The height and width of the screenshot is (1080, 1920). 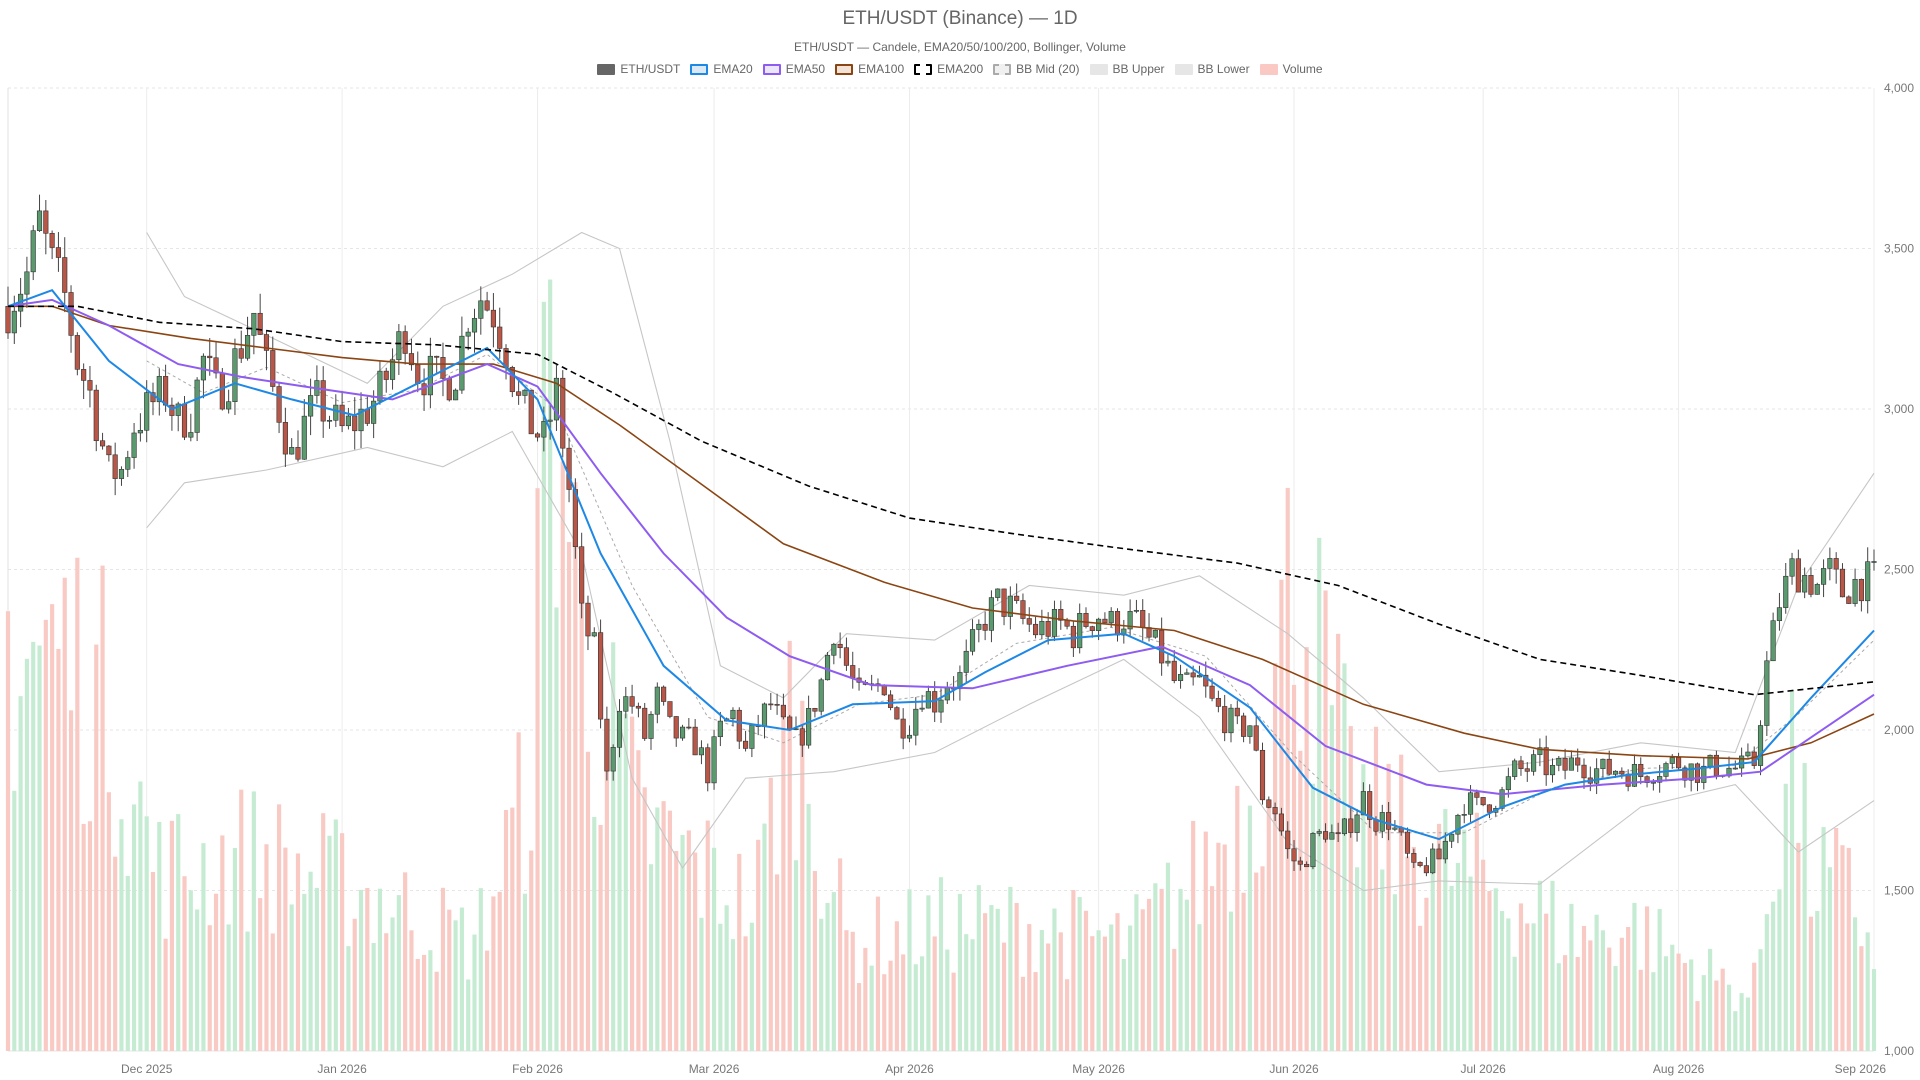 What do you see at coordinates (1483, 1069) in the screenshot?
I see `x-tick-label: Jul 2026` at bounding box center [1483, 1069].